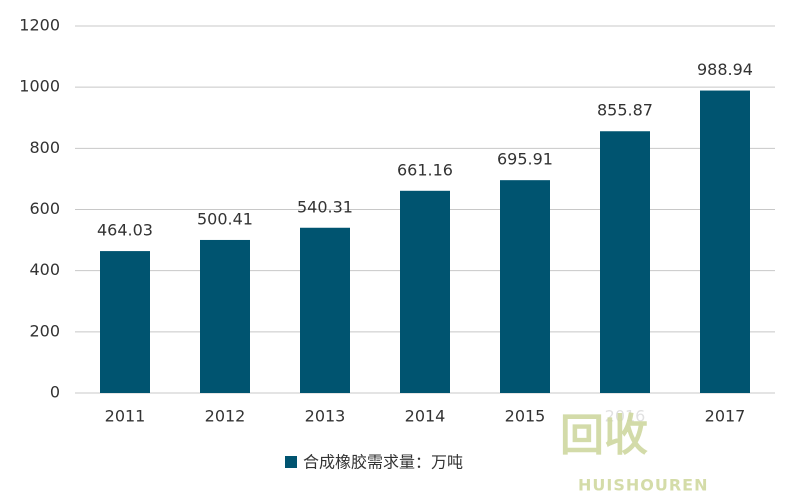 This screenshot has height=504, width=800. Describe the element at coordinates (225, 218) in the screenshot. I see `value-label: 500.41` at that location.